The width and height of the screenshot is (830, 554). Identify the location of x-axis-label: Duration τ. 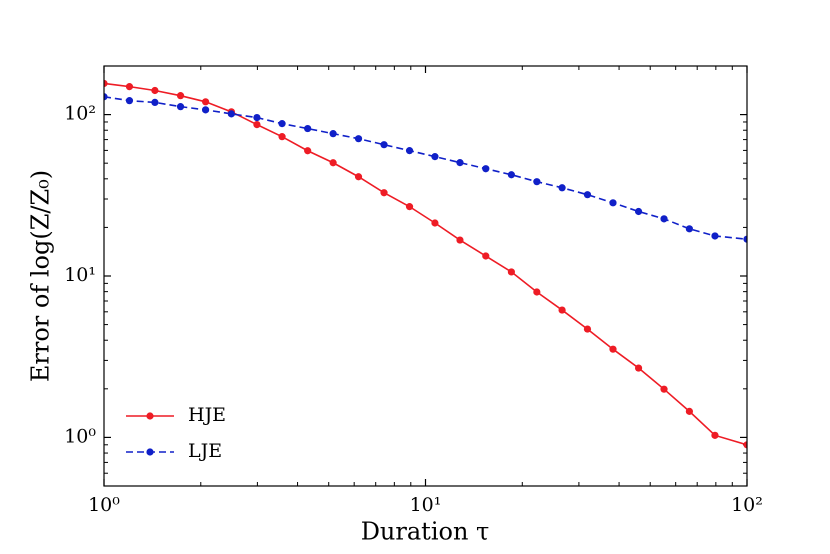
(425, 532).